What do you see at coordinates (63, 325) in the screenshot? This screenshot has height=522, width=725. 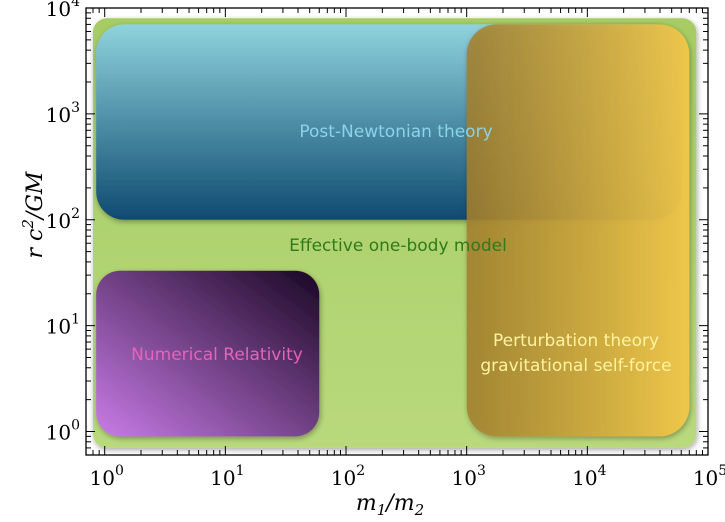 I see `y-tick-label: 10¹` at bounding box center [63, 325].